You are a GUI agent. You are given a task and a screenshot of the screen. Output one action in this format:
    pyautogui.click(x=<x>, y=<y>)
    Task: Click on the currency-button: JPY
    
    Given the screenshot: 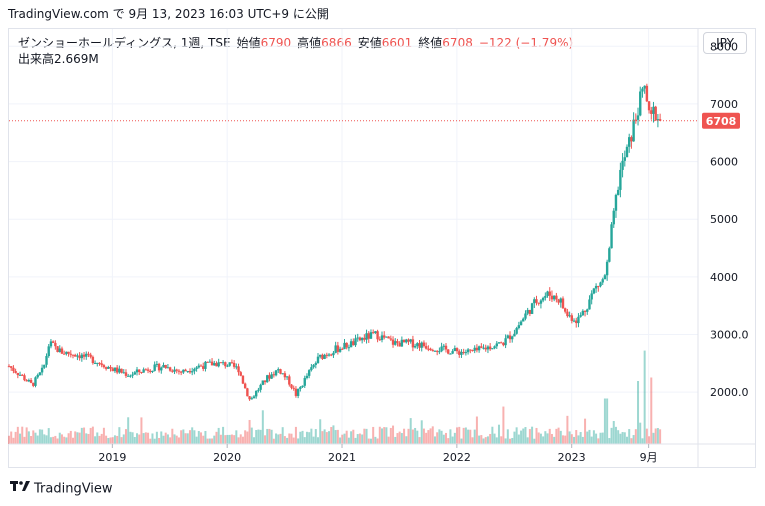 What is the action you would take?
    pyautogui.click(x=725, y=43)
    